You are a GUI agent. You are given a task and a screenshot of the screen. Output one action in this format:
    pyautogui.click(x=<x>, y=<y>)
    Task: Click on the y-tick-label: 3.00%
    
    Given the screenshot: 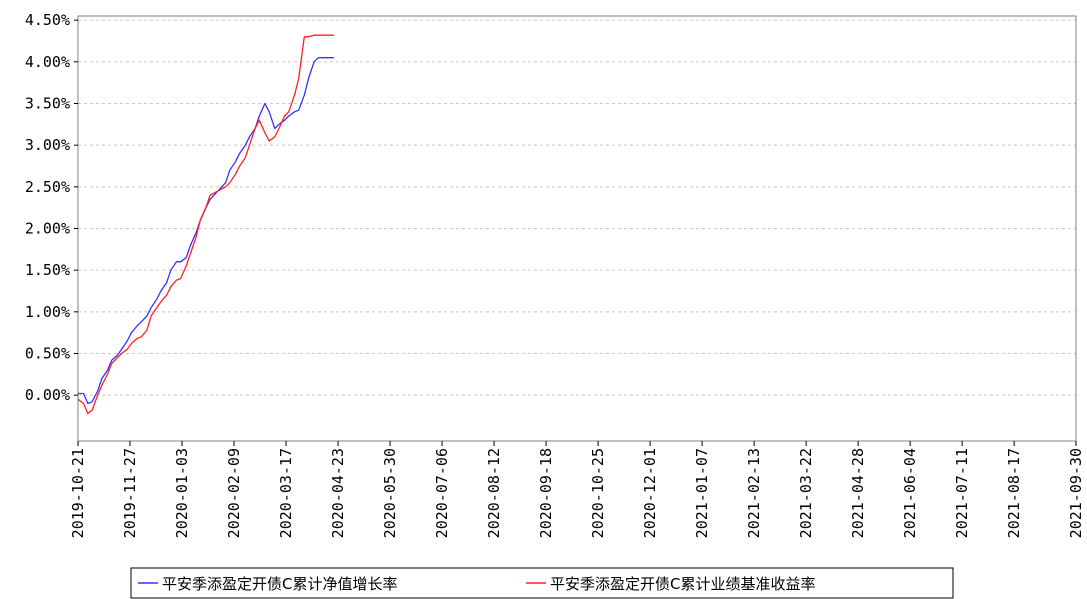 What is the action you would take?
    pyautogui.click(x=47, y=145)
    